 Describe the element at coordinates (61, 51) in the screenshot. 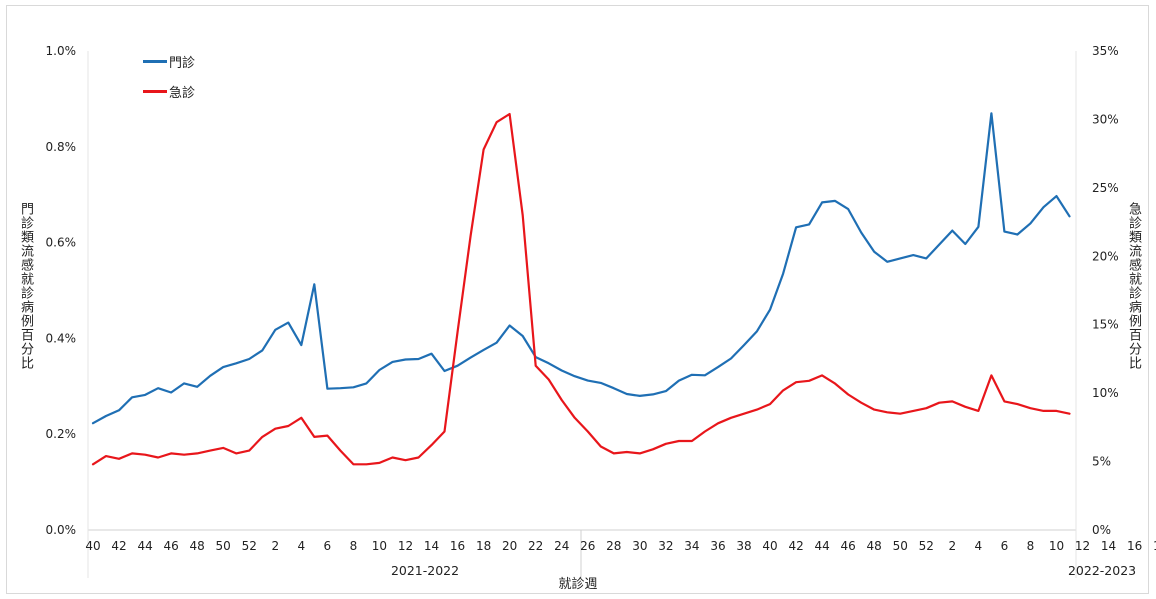

I see `y-left-tick-label: 1.0%` at that location.